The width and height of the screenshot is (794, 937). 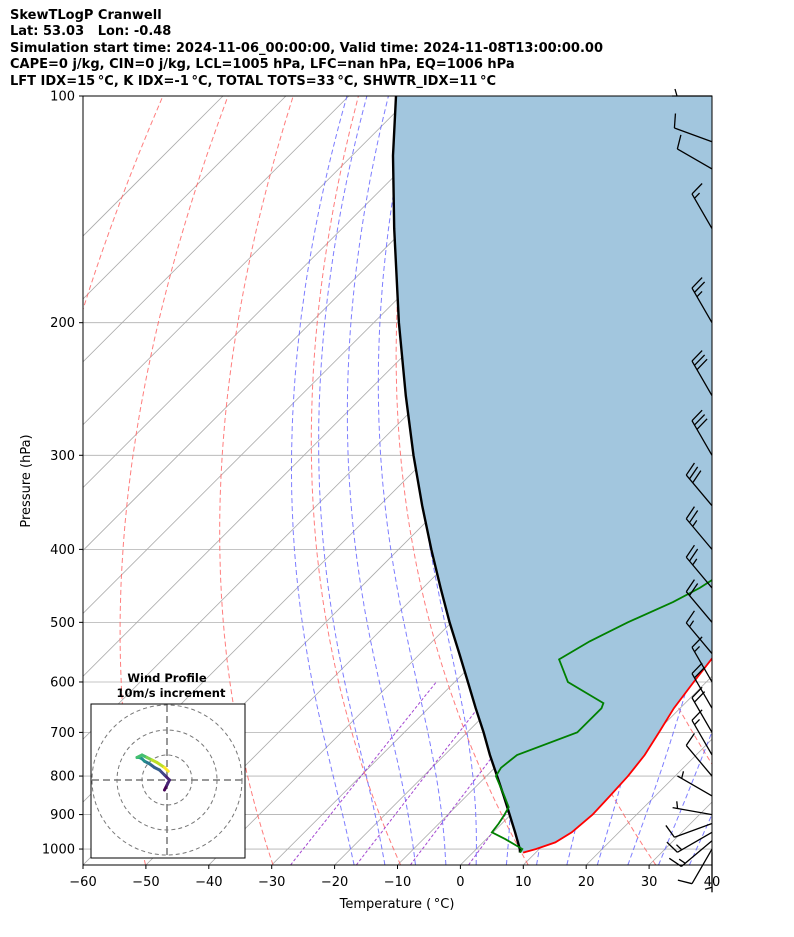 What do you see at coordinates (601, 716) in the screenshot?
I see `dewpoint-profile-line` at bounding box center [601, 716].